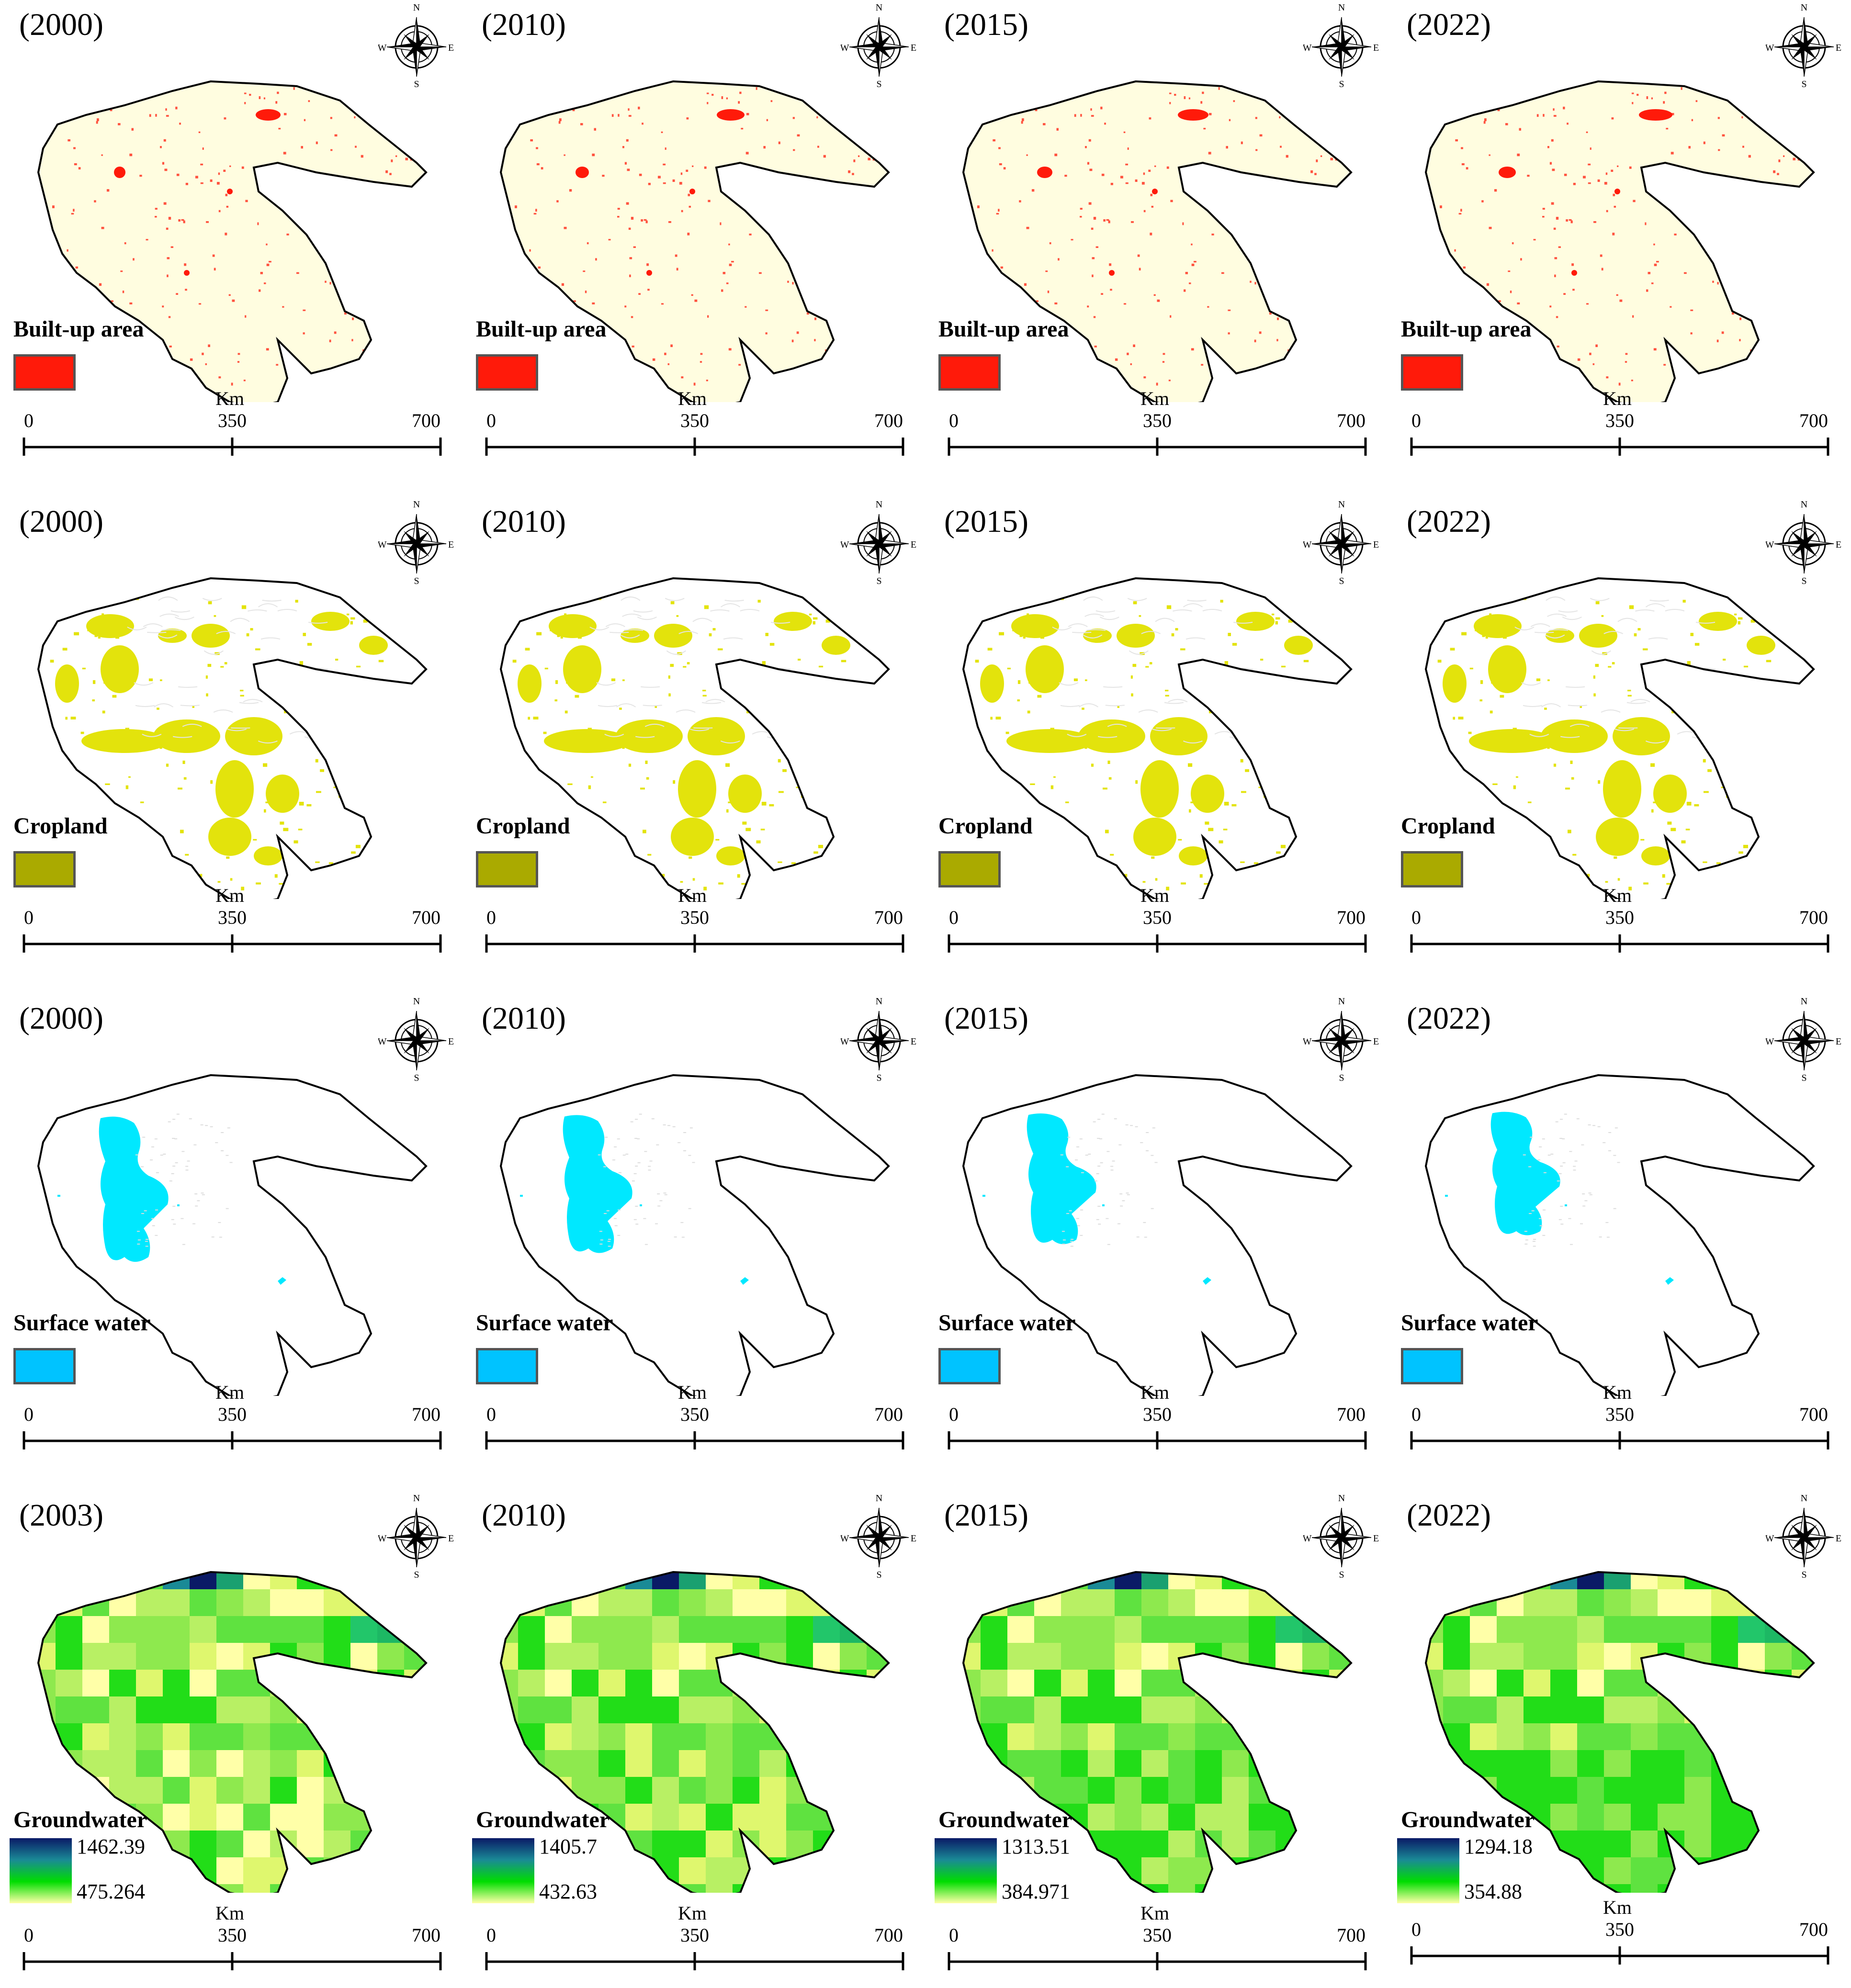 The image size is (1851, 1988). I want to click on year-label: (2015), so click(986, 521).